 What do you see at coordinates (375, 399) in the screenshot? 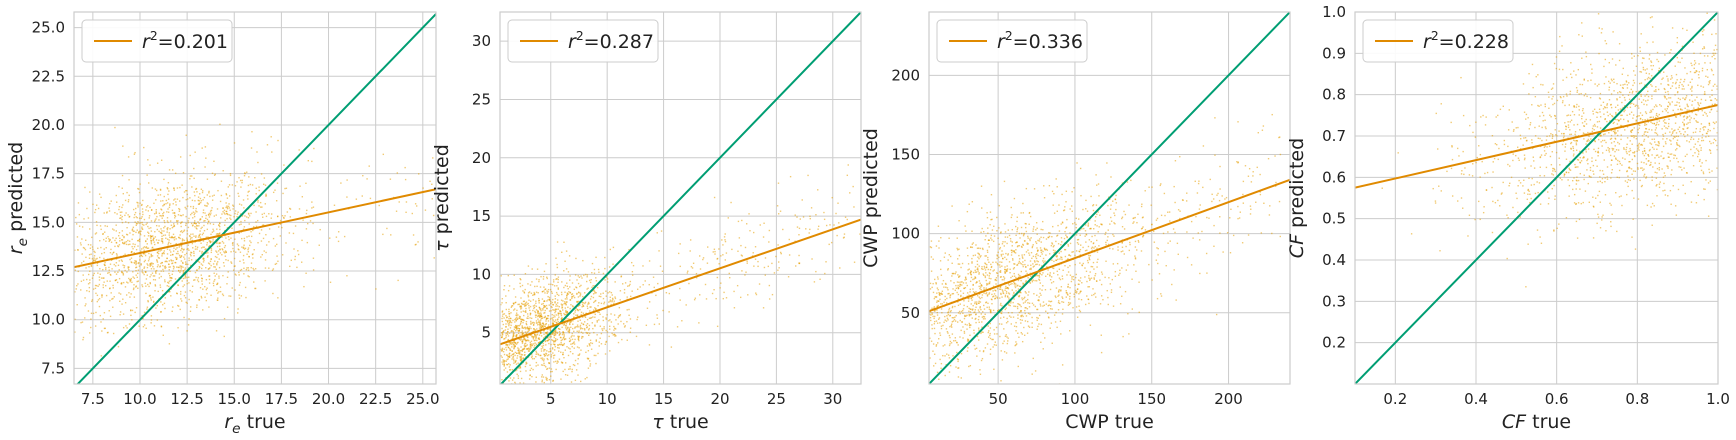
I see `x-tick-label: 22.5` at bounding box center [375, 399].